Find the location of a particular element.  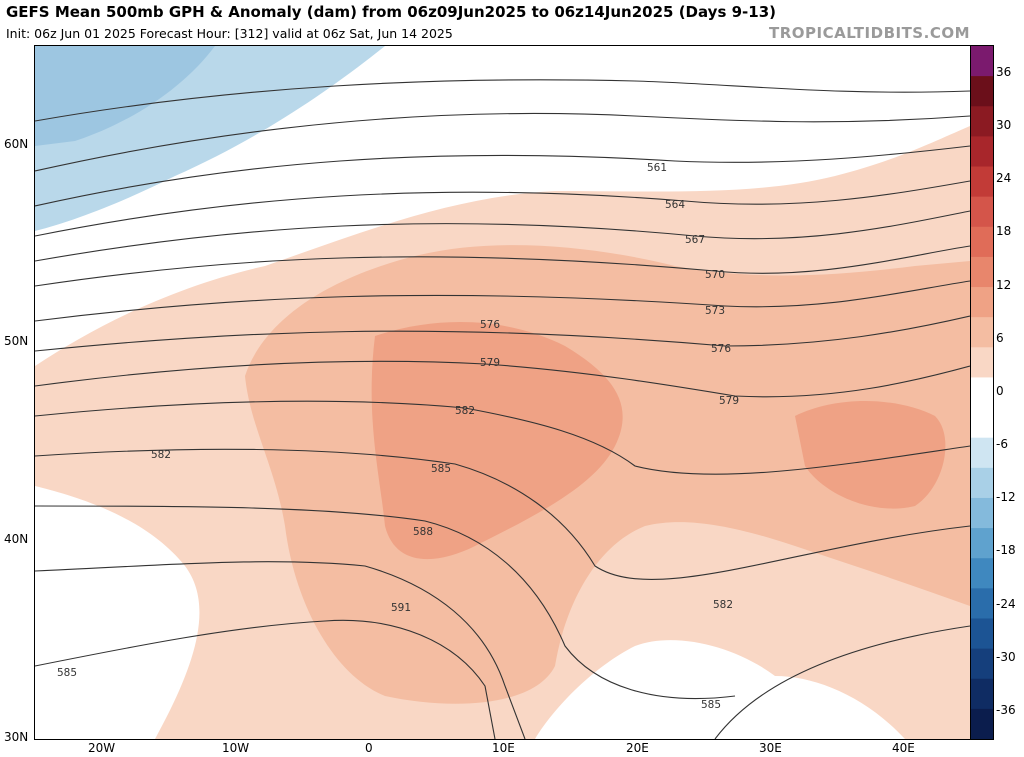

colorbar-label-neg30: -30 is located at coordinates (1006, 657).